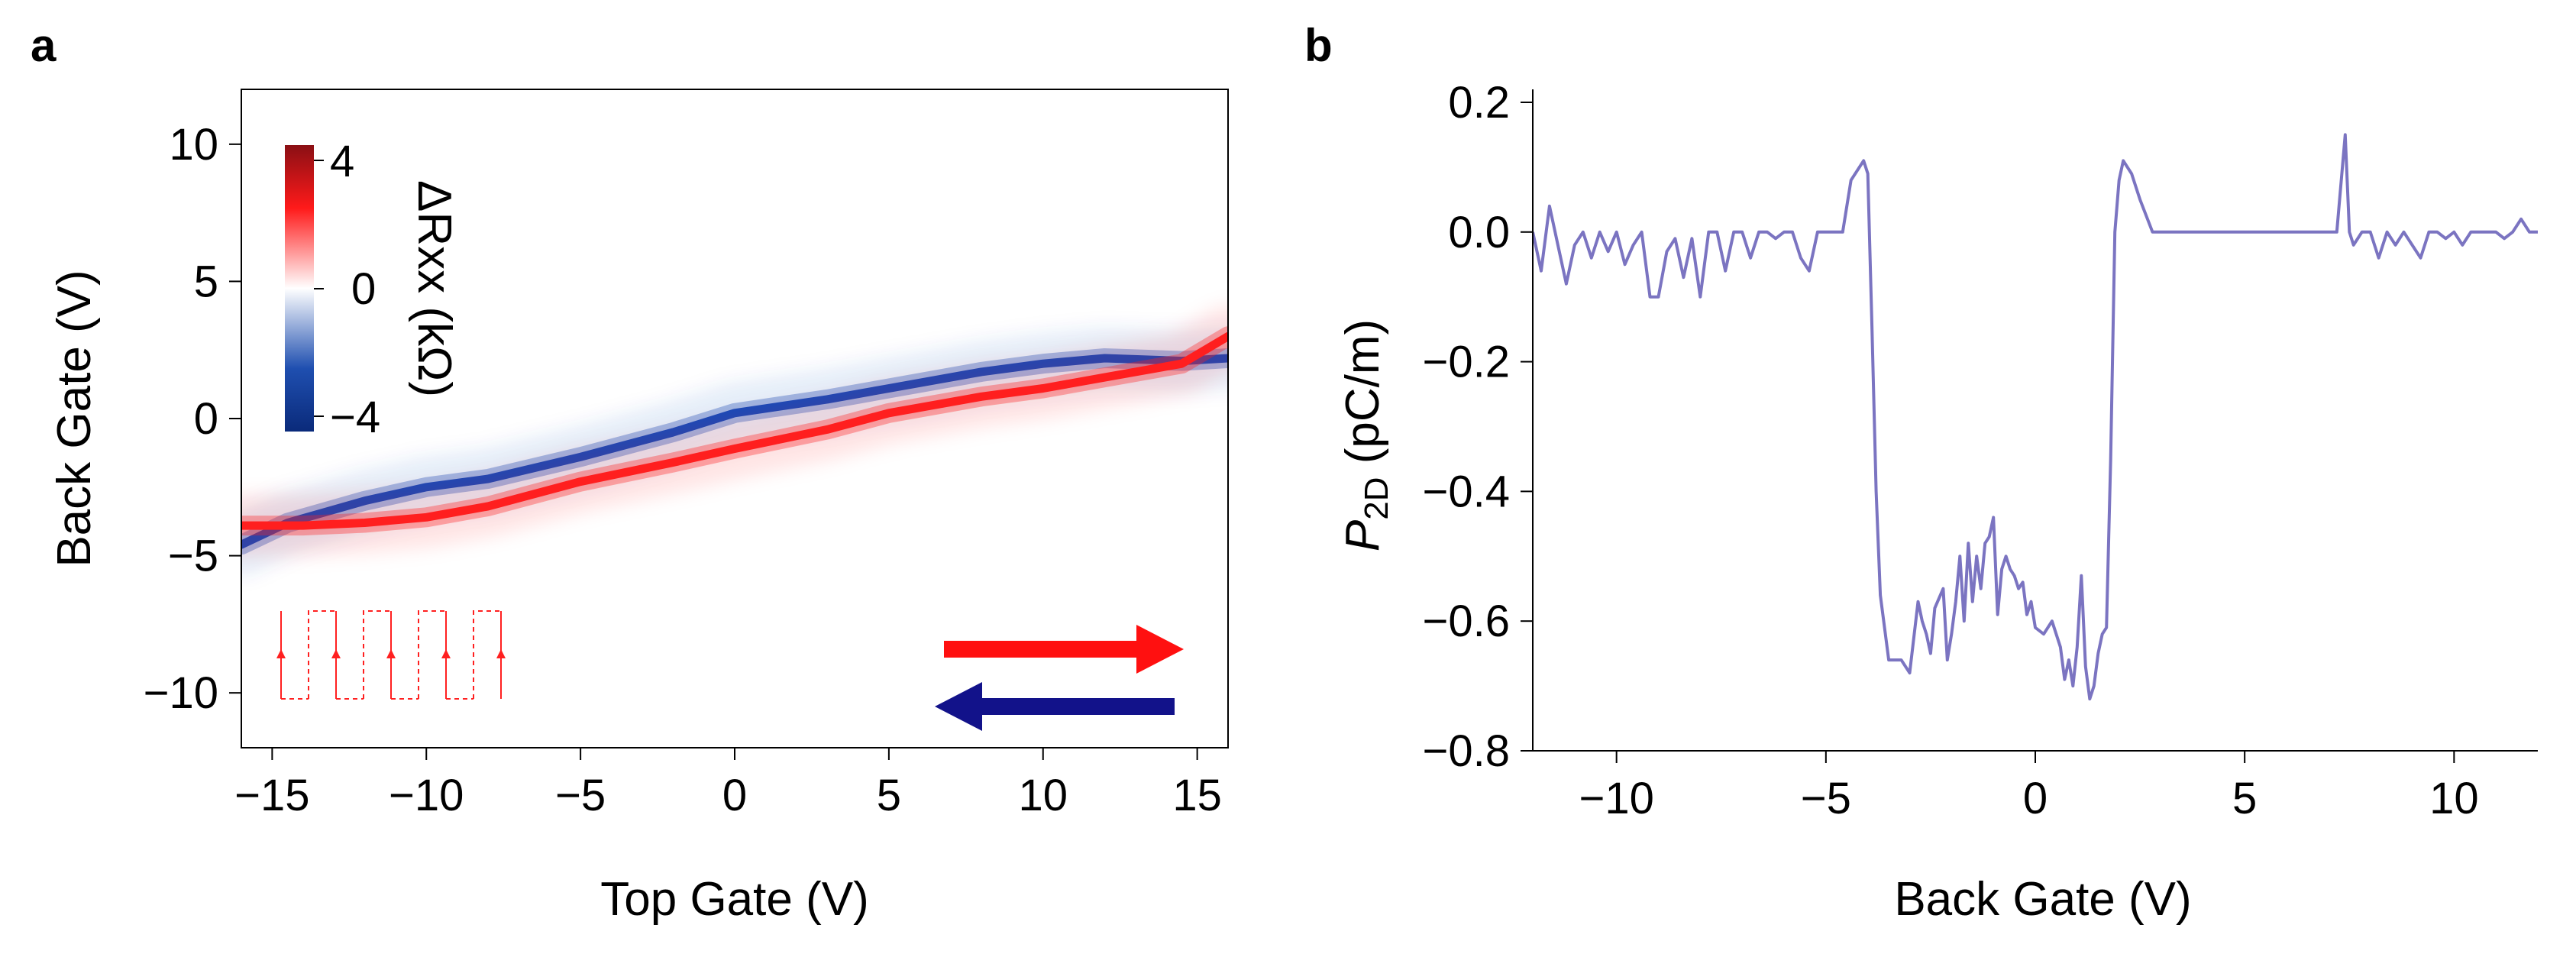  Describe the element at coordinates (1318, 45) in the screenshot. I see `panel-label-b: b` at that location.